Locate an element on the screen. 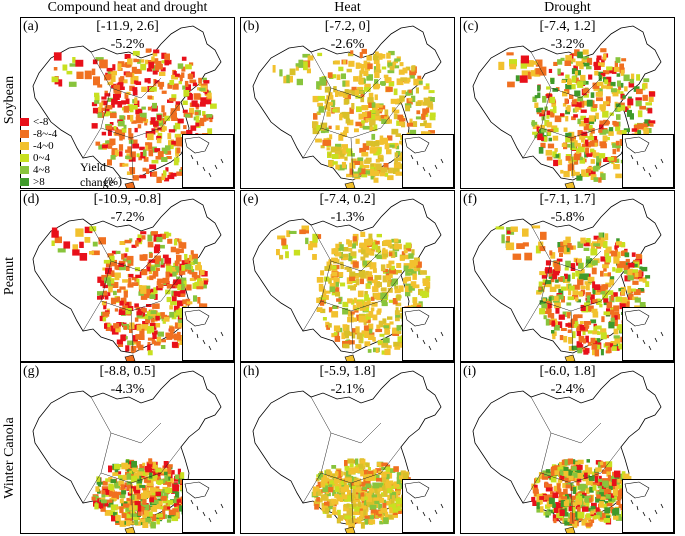 The image size is (685, 536). legend-unit: (%) is located at coordinates (113, 181).